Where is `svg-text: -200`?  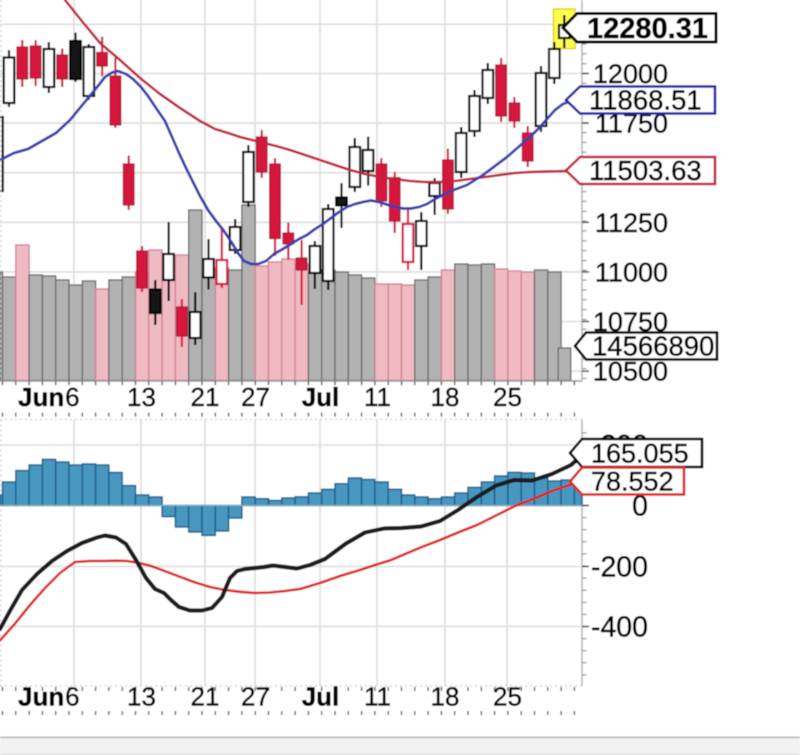 svg-text: -200 is located at coordinates (619, 568).